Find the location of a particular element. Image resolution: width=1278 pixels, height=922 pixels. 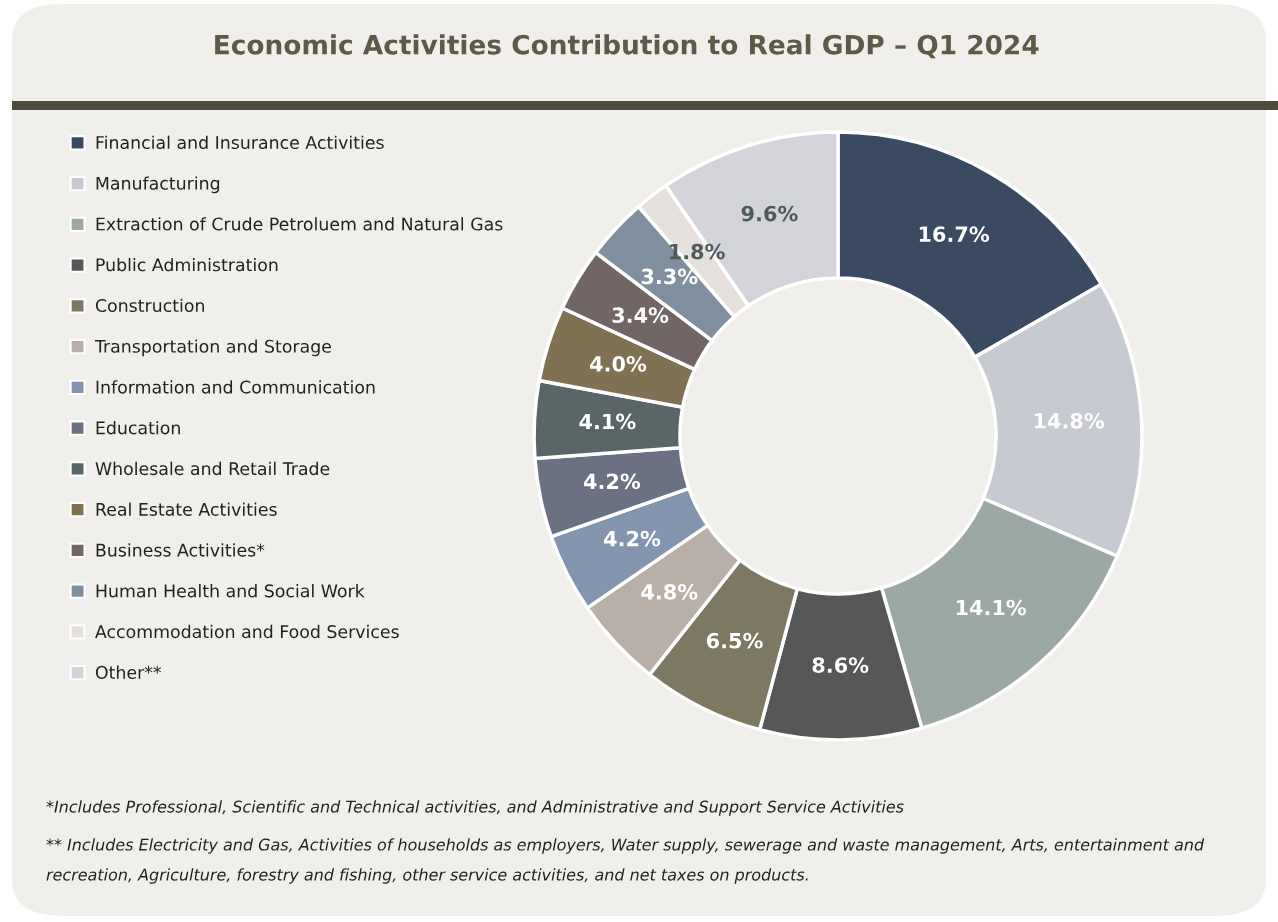

data-label: 9.6% is located at coordinates (769, 213).